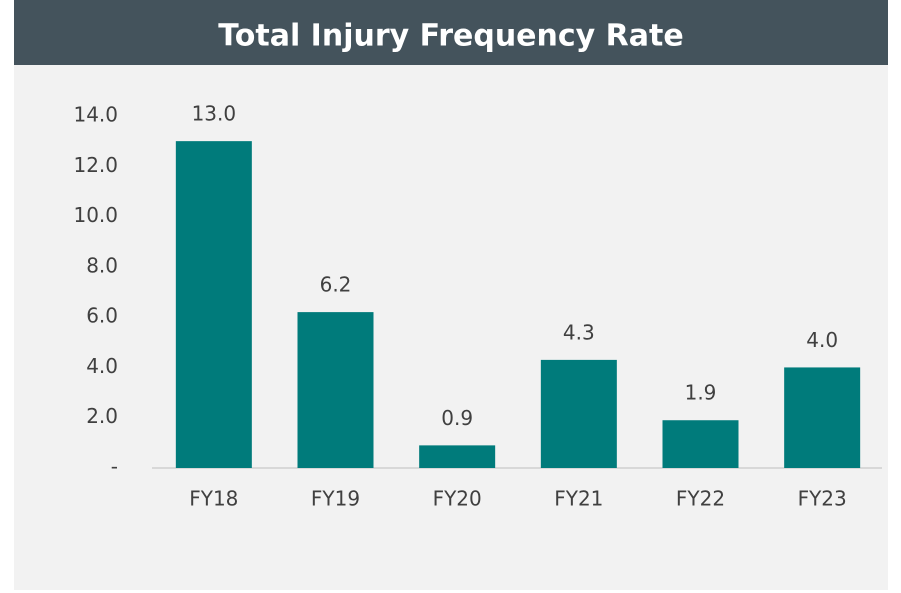  I want to click on y-tick-label: 14.0, so click(95, 115).